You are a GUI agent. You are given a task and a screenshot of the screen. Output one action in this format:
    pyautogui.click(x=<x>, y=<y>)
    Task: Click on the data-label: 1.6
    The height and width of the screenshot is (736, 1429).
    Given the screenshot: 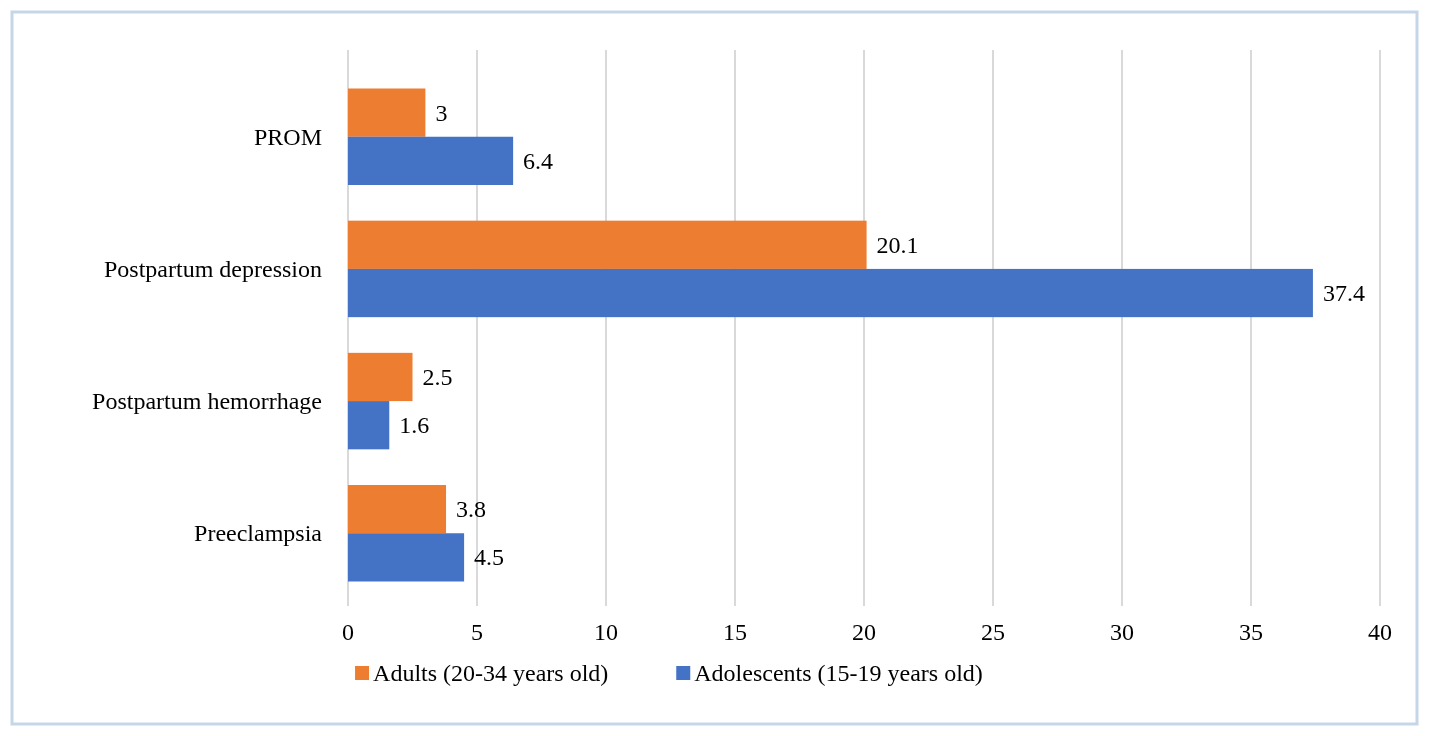 What is the action you would take?
    pyautogui.click(x=414, y=425)
    